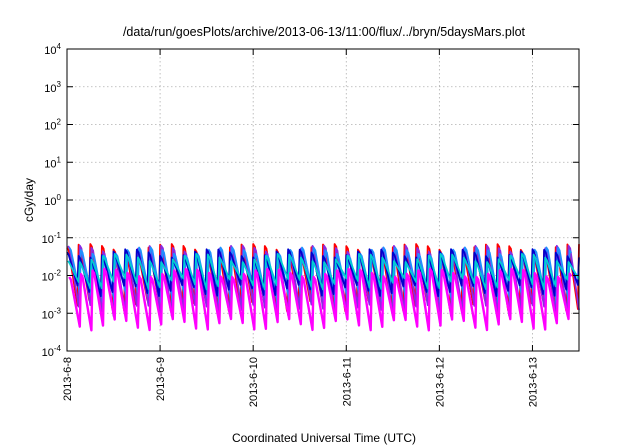 This screenshot has height=448, width=640. Describe the element at coordinates (533, 382) in the screenshot. I see `x-tick-label: 2013-6-13` at that location.